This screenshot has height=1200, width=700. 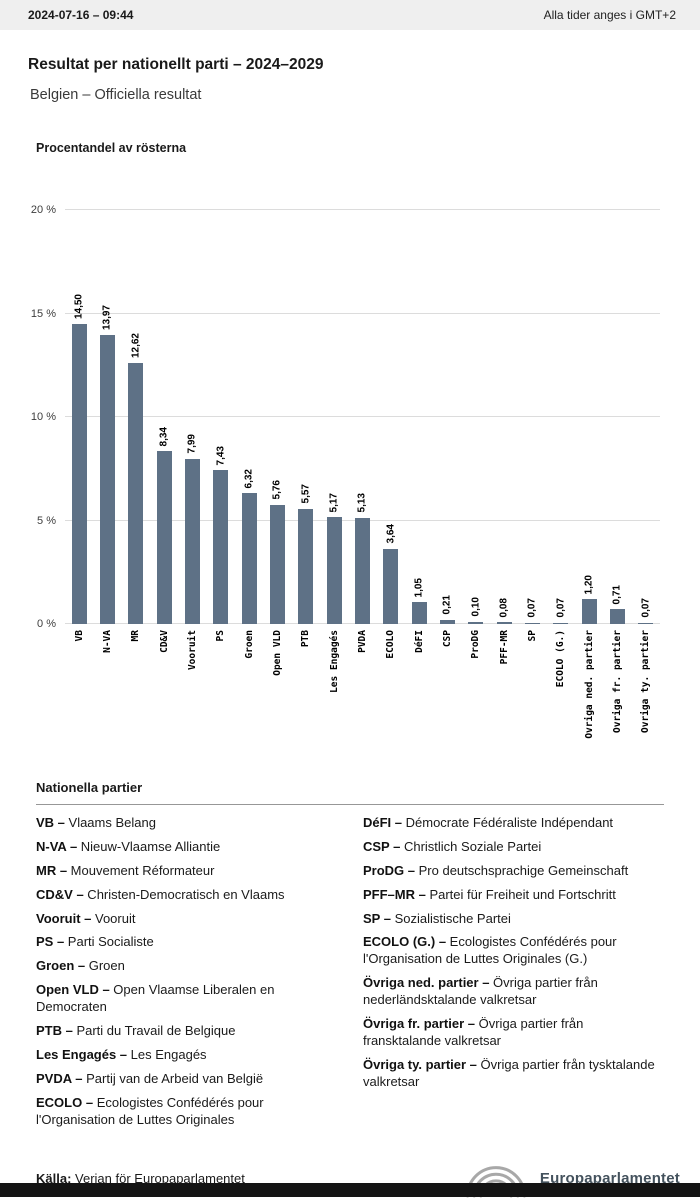 What do you see at coordinates (504, 647) in the screenshot?
I see `x-tick-label: PFF-MR` at bounding box center [504, 647].